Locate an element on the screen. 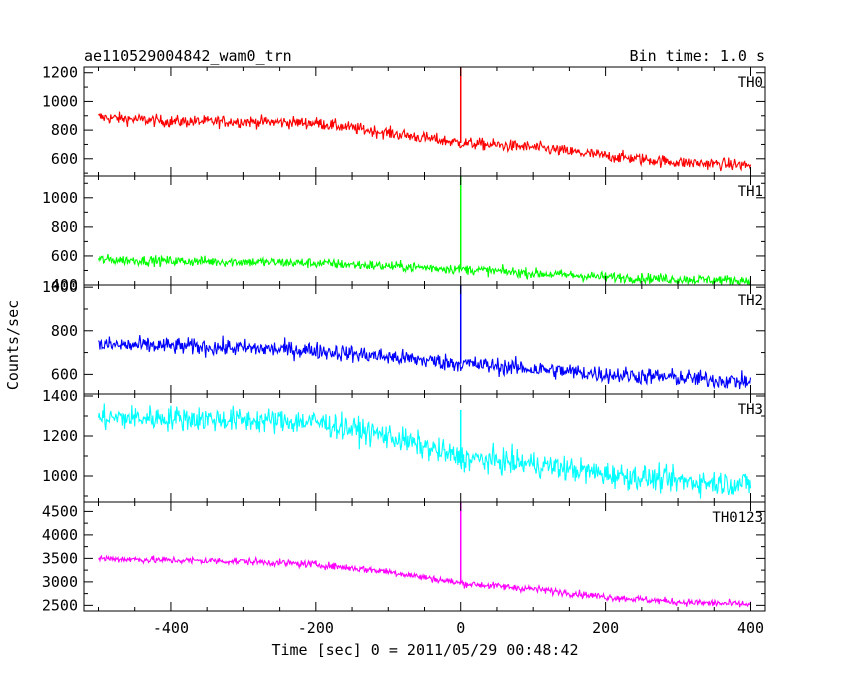 The width and height of the screenshot is (850, 680). x-tick-label: 400 is located at coordinates (750, 628).